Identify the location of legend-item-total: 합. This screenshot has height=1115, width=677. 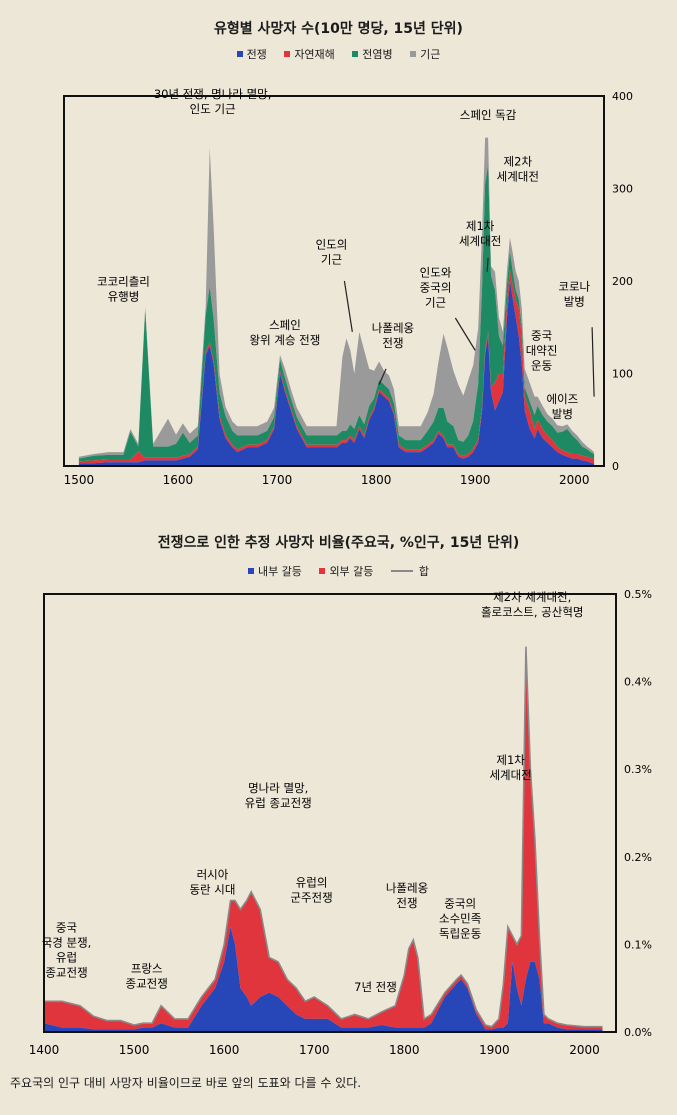
(410, 571).